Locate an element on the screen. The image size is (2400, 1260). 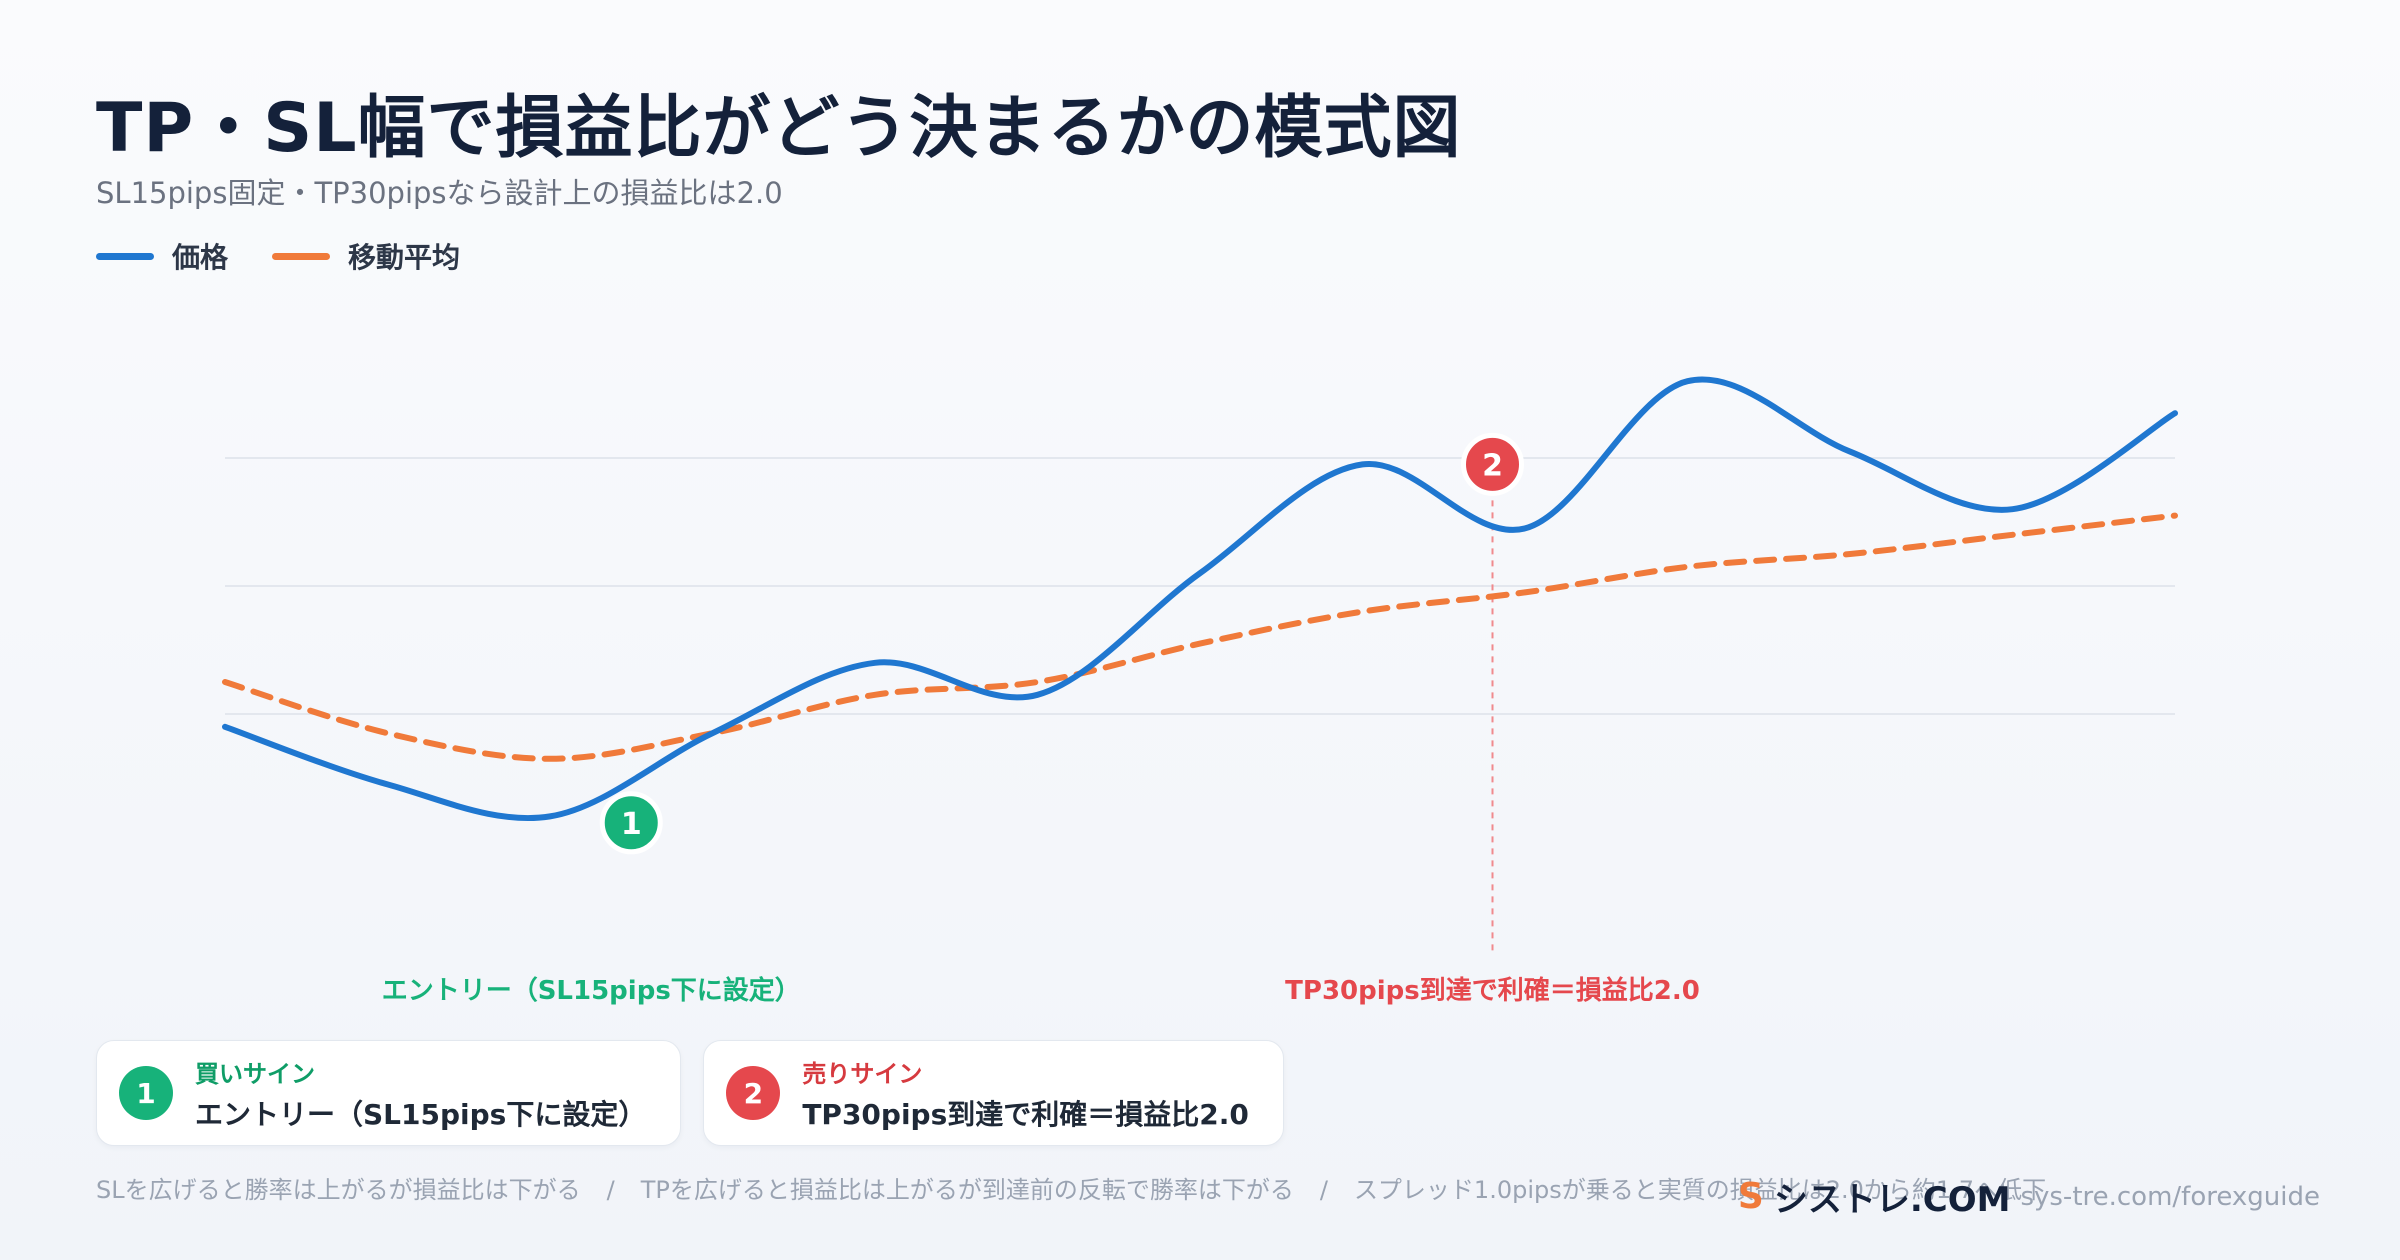
marker-2-label: TP30pips到達で利確＝損益比2.0 is located at coordinates (1492, 990).